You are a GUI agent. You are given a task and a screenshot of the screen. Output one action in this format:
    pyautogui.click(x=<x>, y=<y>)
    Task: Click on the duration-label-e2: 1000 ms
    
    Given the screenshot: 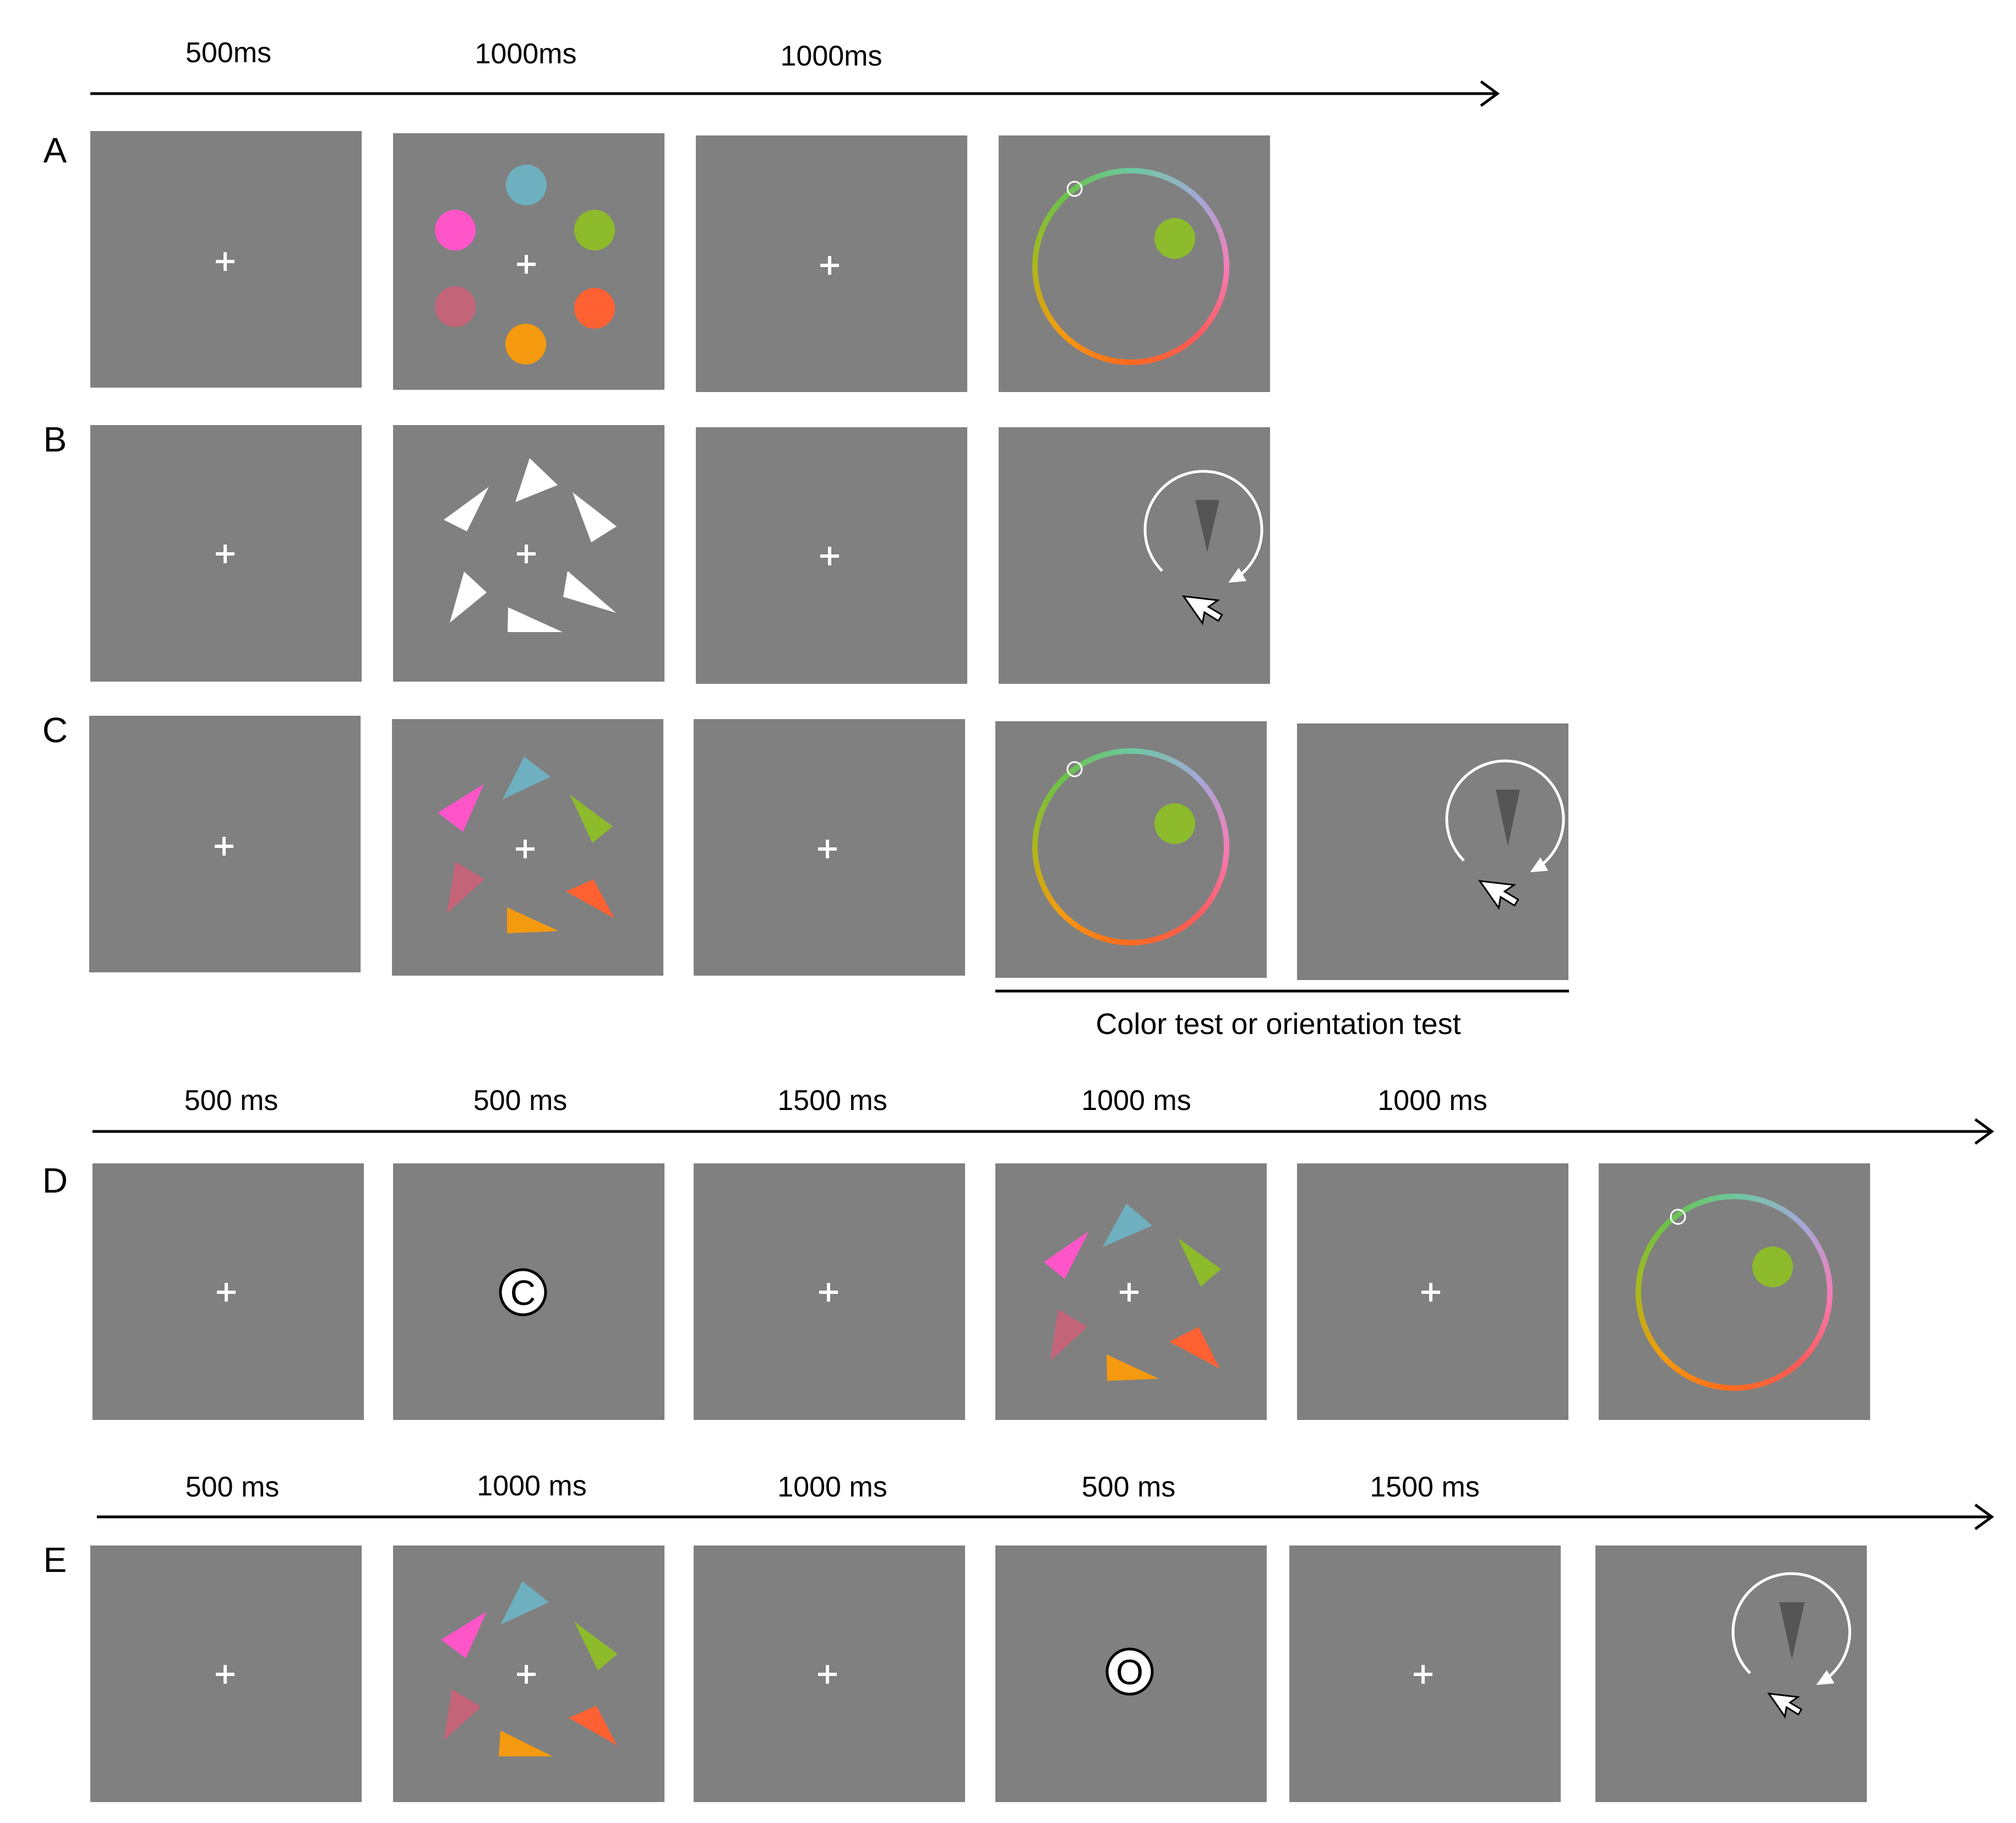 What is the action you would take?
    pyautogui.click(x=531, y=1486)
    